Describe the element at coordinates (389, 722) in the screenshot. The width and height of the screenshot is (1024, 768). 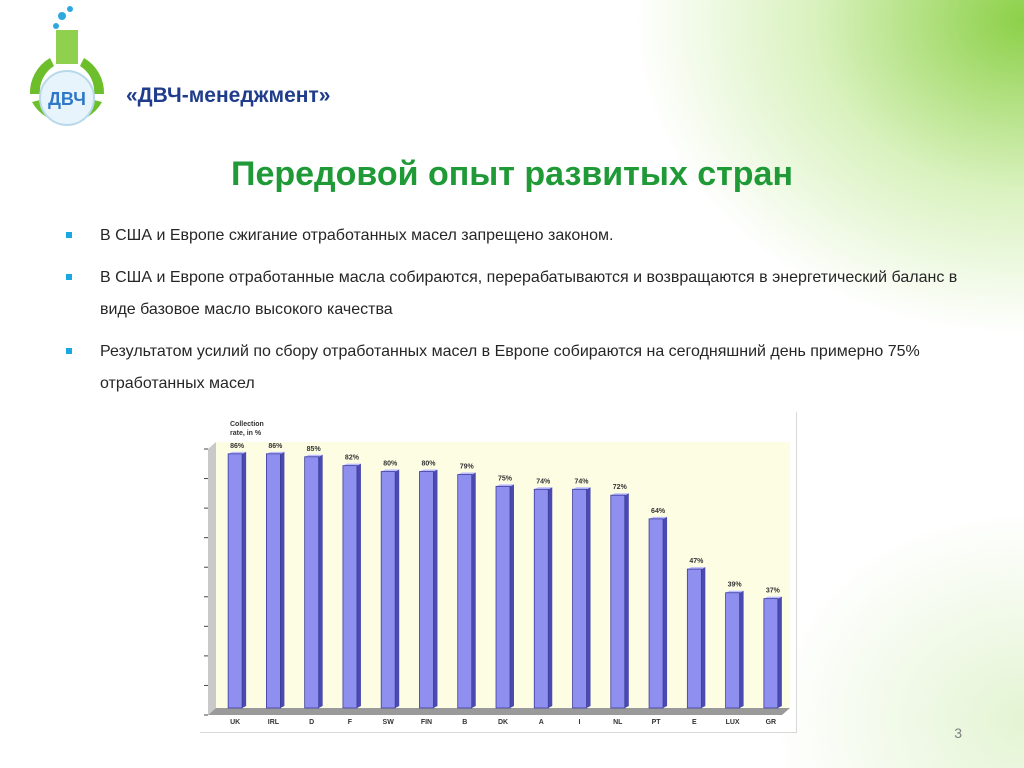
I see `x-tick-label: SW` at that location.